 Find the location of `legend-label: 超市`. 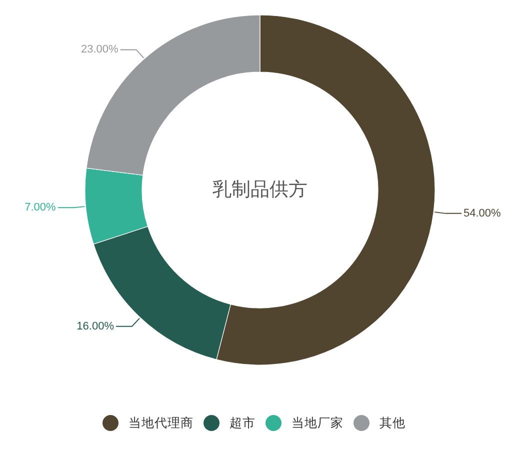

legend-label: 超市 is located at coordinates (243, 423).